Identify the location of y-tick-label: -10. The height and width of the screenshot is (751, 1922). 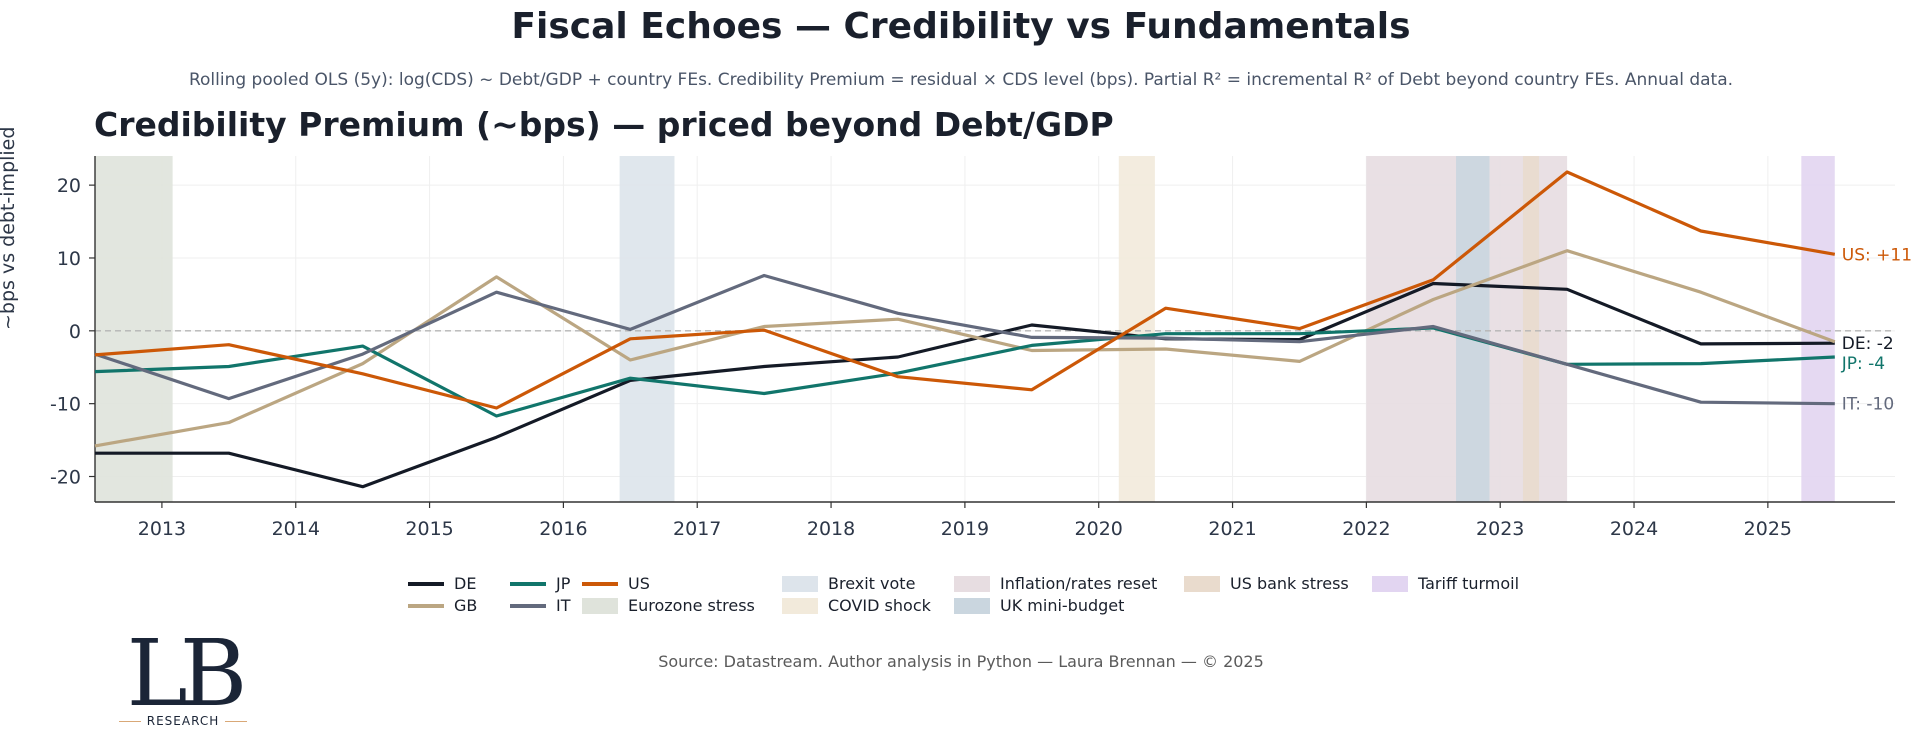
(65, 405).